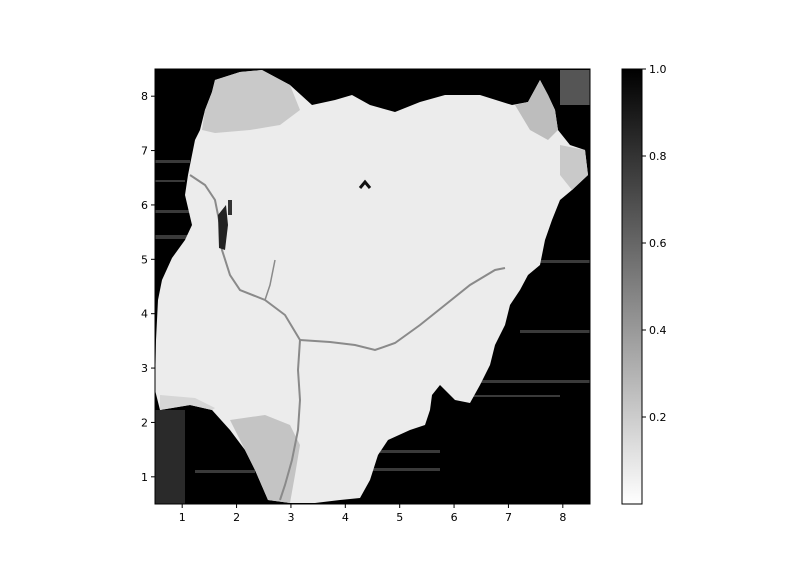  What do you see at coordinates (144, 259) in the screenshot?
I see `y-tick-label: 5` at bounding box center [144, 259].